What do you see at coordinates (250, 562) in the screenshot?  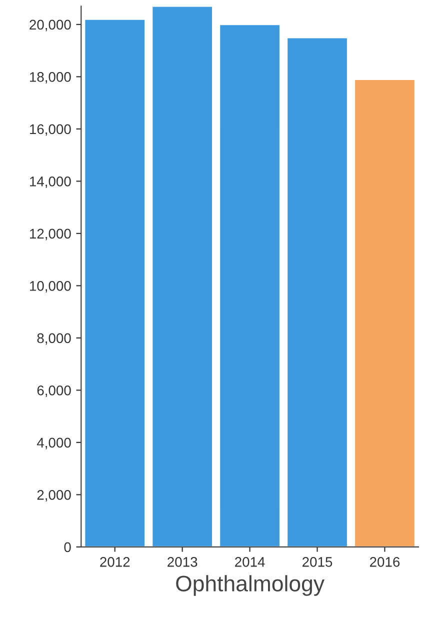 I see `x-tick-label: 2014` at bounding box center [250, 562].